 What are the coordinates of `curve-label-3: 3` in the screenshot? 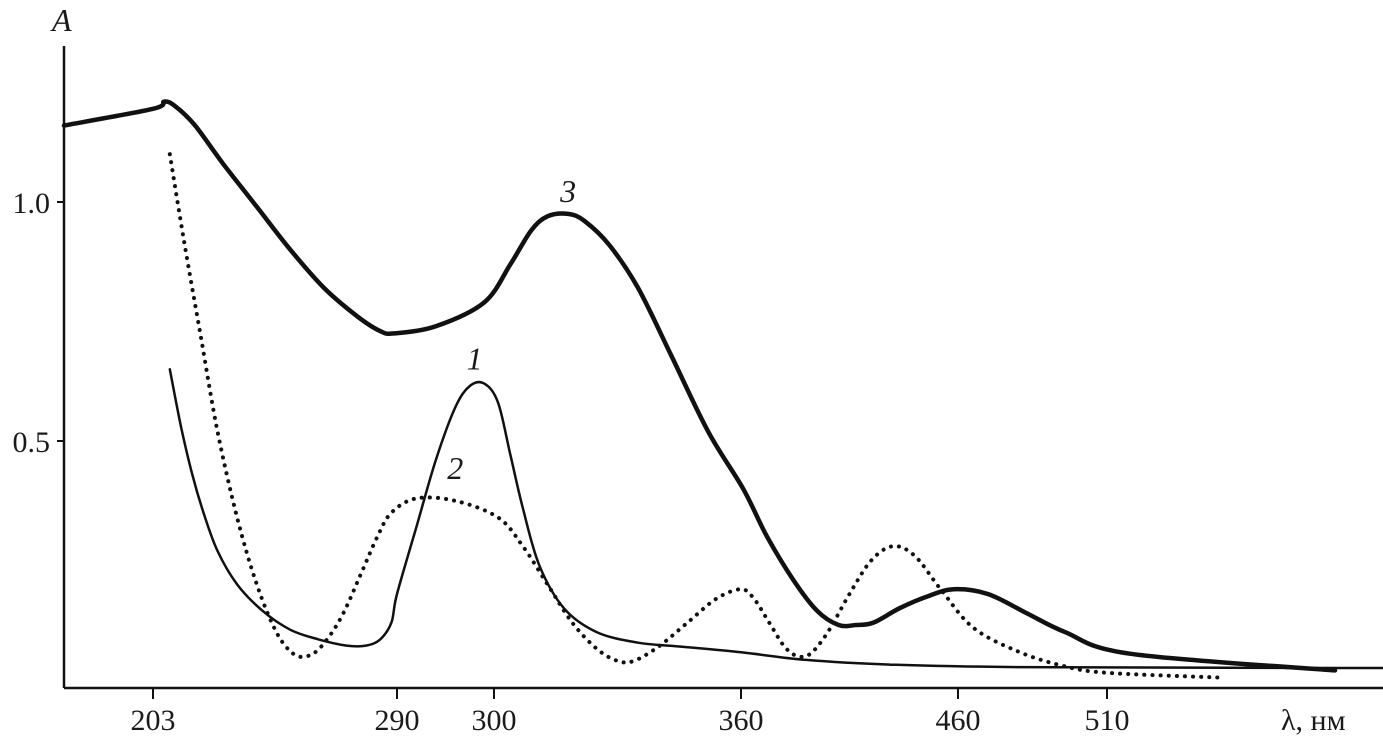 It's located at (567, 191).